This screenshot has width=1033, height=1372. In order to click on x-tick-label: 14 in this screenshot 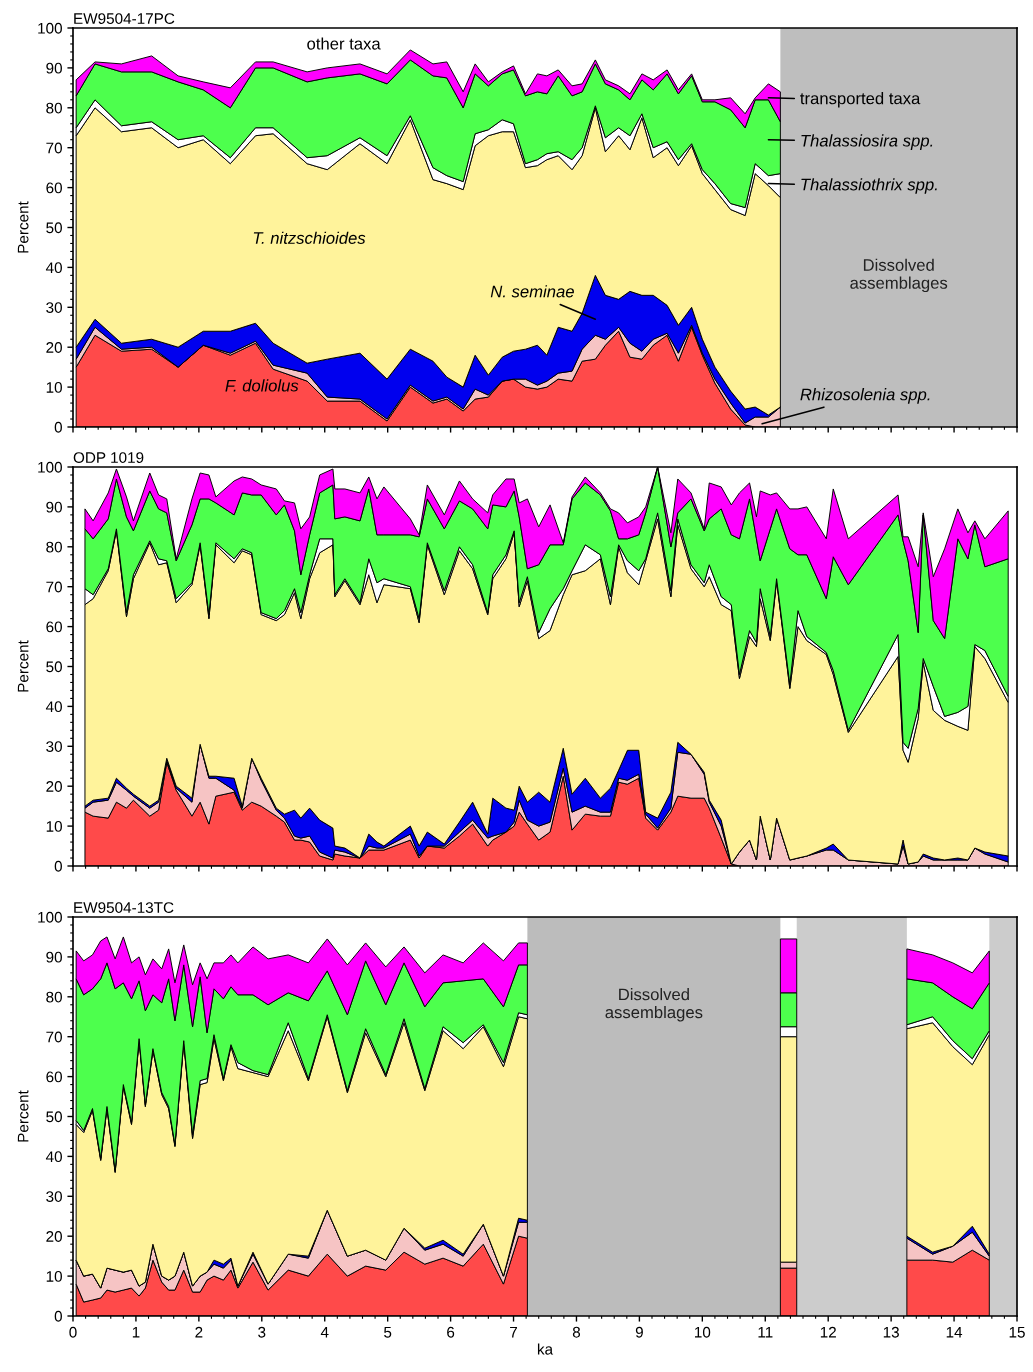, I will do `click(954, 1332)`.